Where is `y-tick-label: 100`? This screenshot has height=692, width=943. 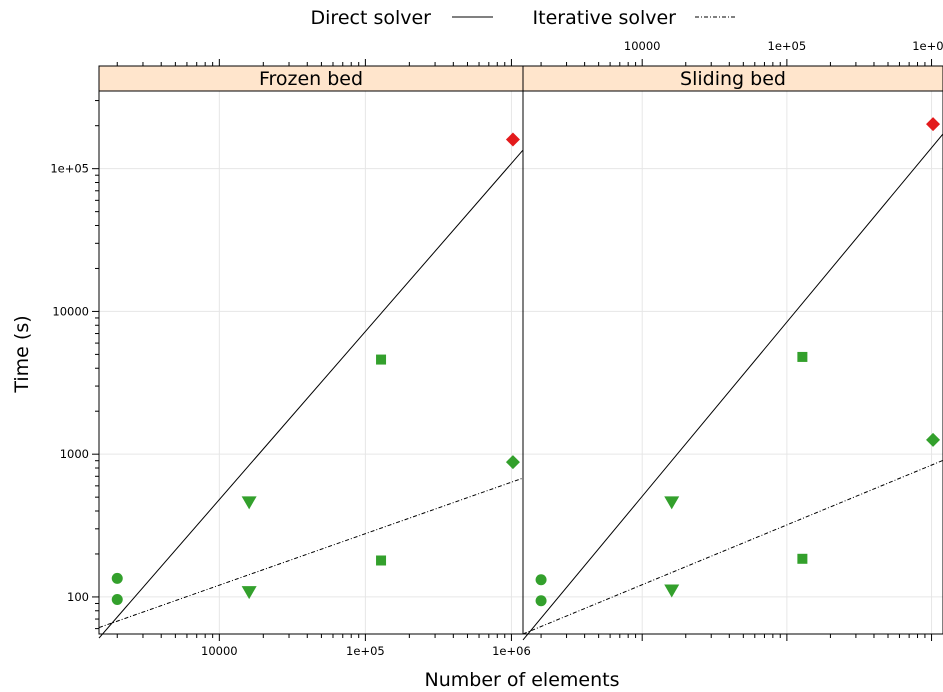 y-tick-label: 100 is located at coordinates (78, 597).